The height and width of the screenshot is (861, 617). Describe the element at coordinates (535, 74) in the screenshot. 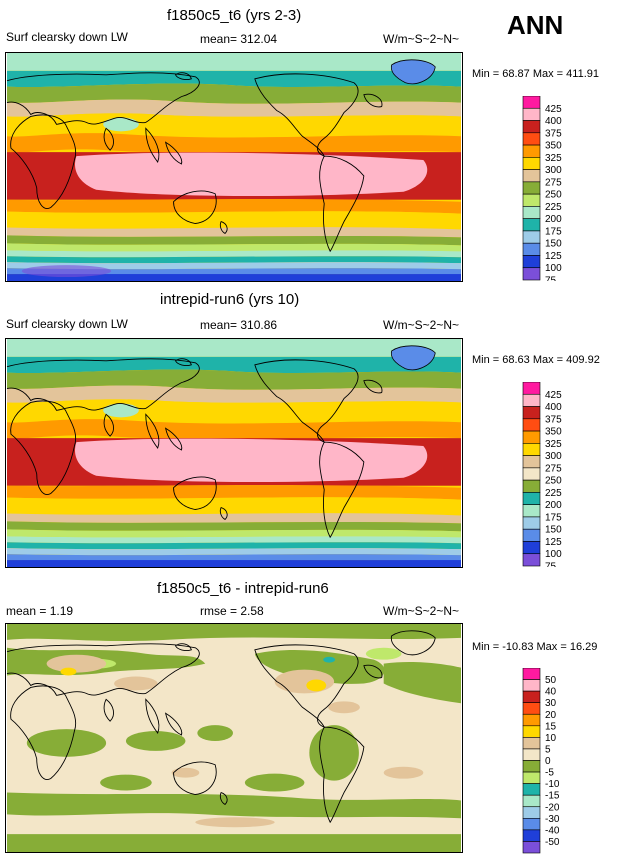

I see `panel1-min-max: Min = 68.87 Max = 411.91` at that location.